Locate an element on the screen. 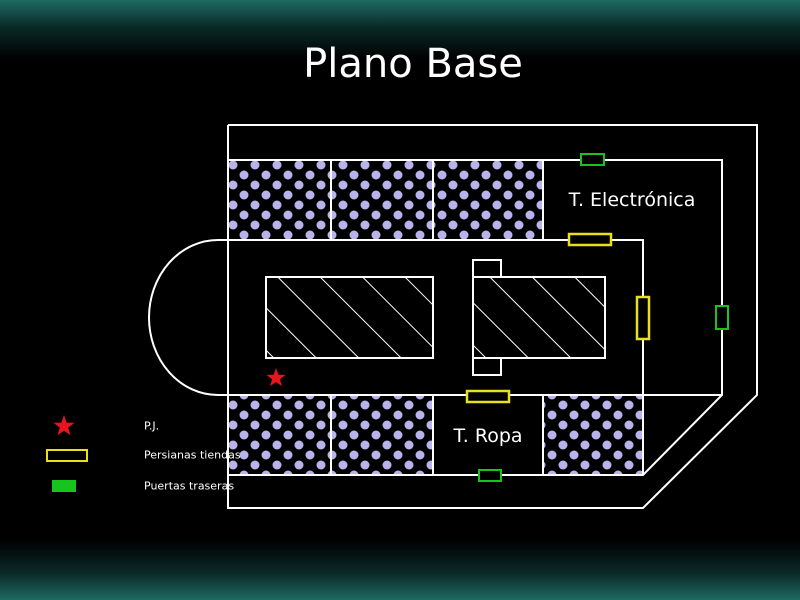 The height and width of the screenshot is (600, 800). legend-shutters: Persianas tiendas is located at coordinates (146, 455).